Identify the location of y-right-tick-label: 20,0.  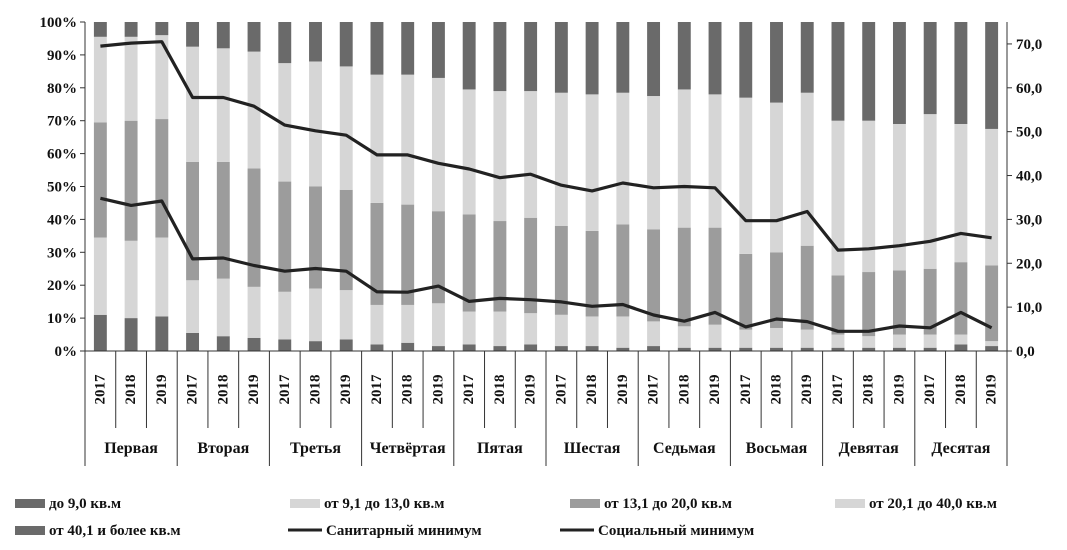
(1029, 264).